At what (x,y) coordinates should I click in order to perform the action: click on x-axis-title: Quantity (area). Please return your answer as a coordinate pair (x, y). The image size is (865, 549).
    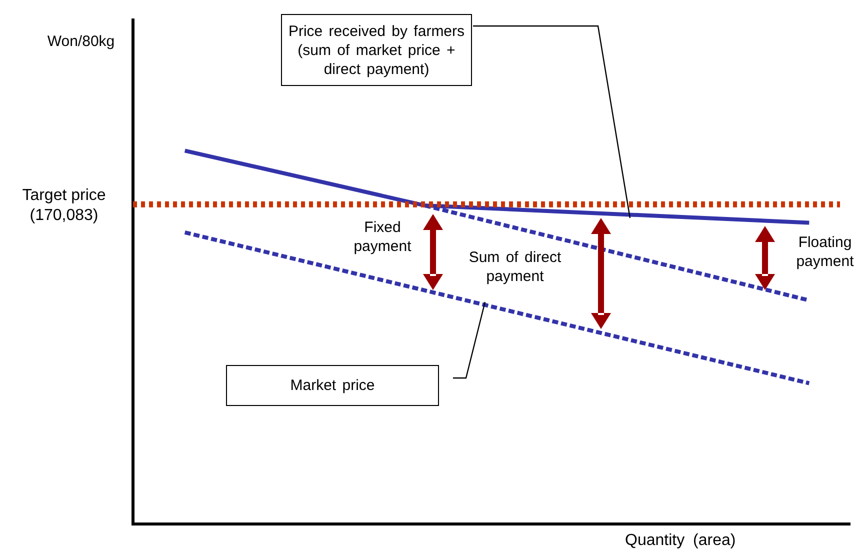
    Looking at the image, I should click on (680, 540).